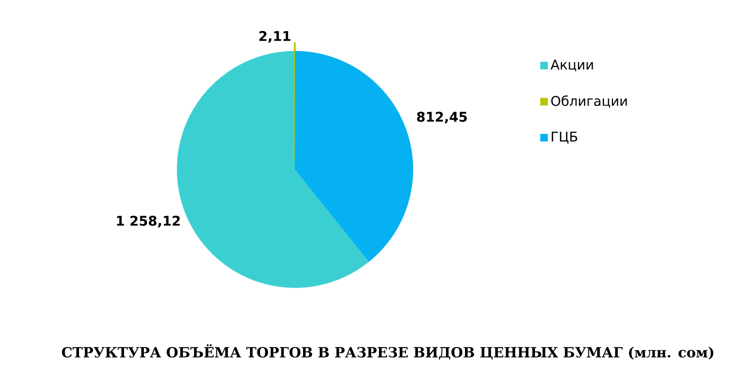 Image resolution: width=747 pixels, height=386 pixels. I want to click on legend-label: ГЦБ, so click(565, 138).